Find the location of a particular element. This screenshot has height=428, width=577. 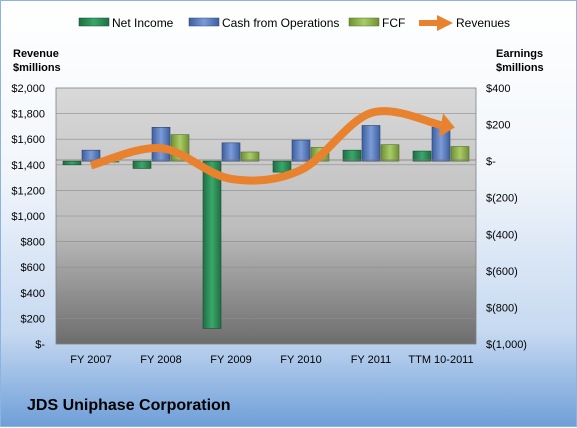

bar-net-income-fy-2010 is located at coordinates (282, 166).